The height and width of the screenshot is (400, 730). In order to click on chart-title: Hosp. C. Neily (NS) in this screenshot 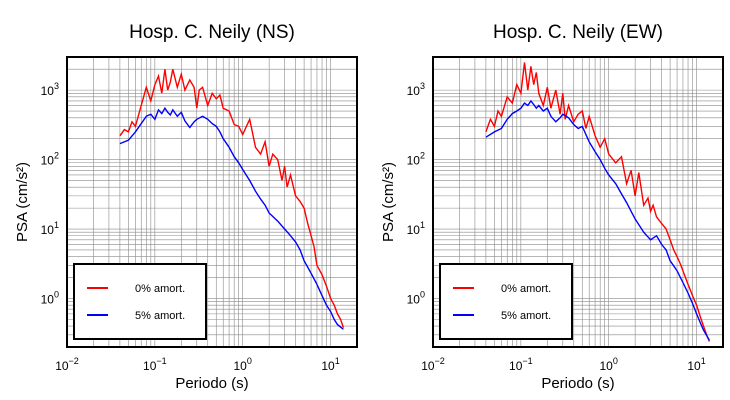, I will do `click(212, 32)`.